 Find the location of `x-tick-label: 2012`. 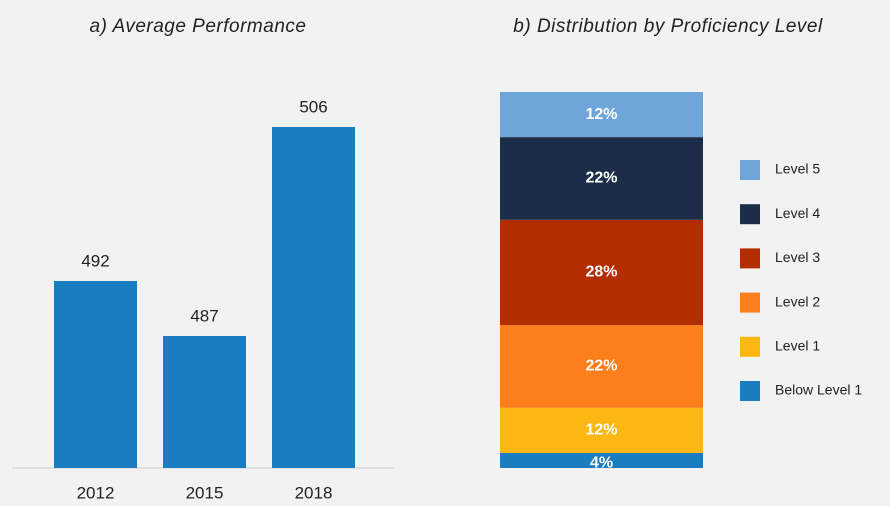

x-tick-label: 2012 is located at coordinates (96, 492).